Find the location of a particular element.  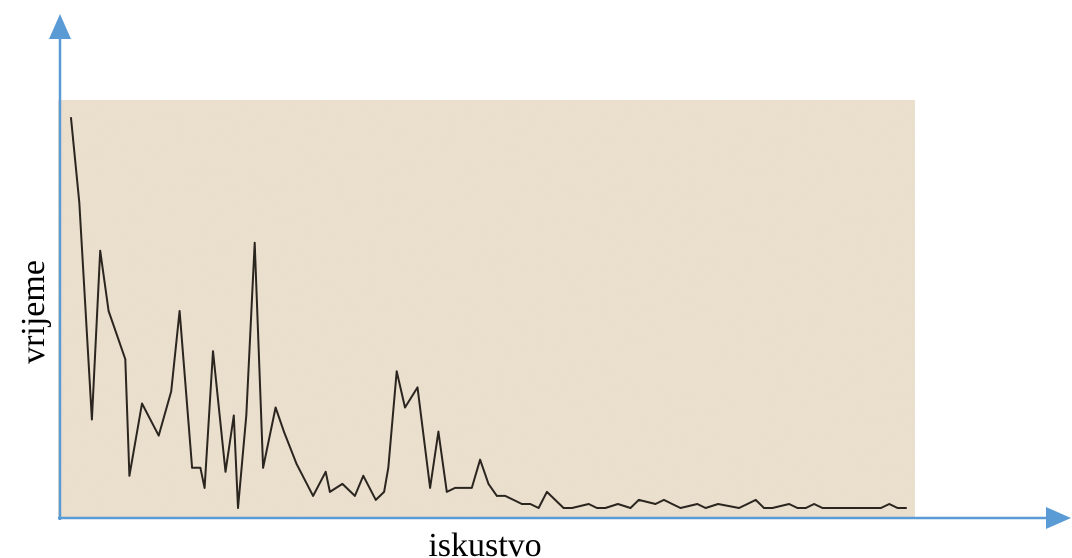

y-axis-arrow-icon is located at coordinates (60, 26).